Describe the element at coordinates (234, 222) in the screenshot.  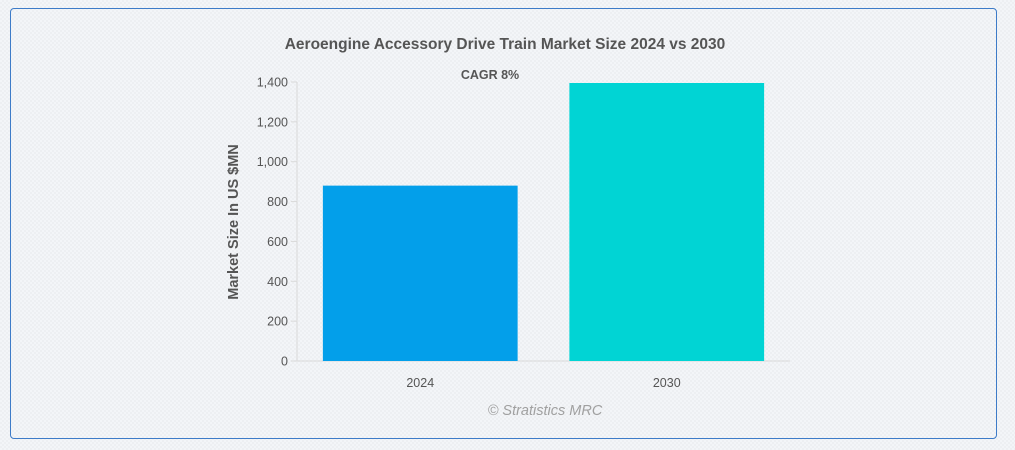
I see `y-axis-label: Market Size In US $MN` at that location.